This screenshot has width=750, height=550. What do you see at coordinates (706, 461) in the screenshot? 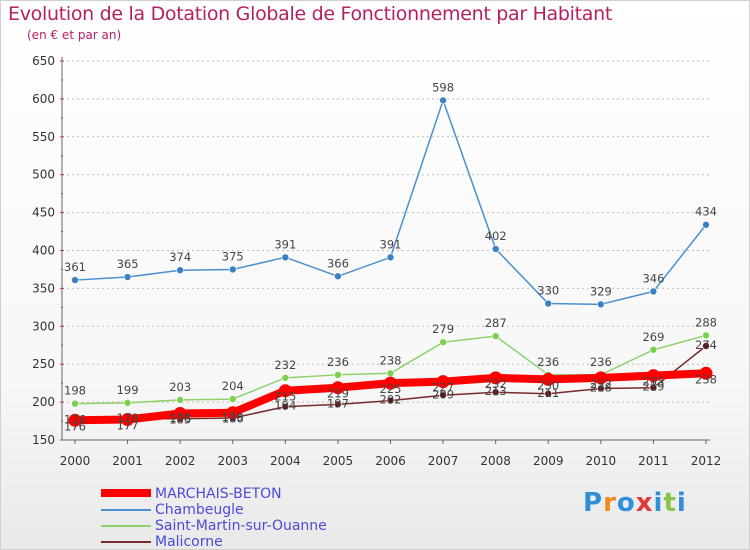
I see `x-tick-label: 2012` at bounding box center [706, 461].